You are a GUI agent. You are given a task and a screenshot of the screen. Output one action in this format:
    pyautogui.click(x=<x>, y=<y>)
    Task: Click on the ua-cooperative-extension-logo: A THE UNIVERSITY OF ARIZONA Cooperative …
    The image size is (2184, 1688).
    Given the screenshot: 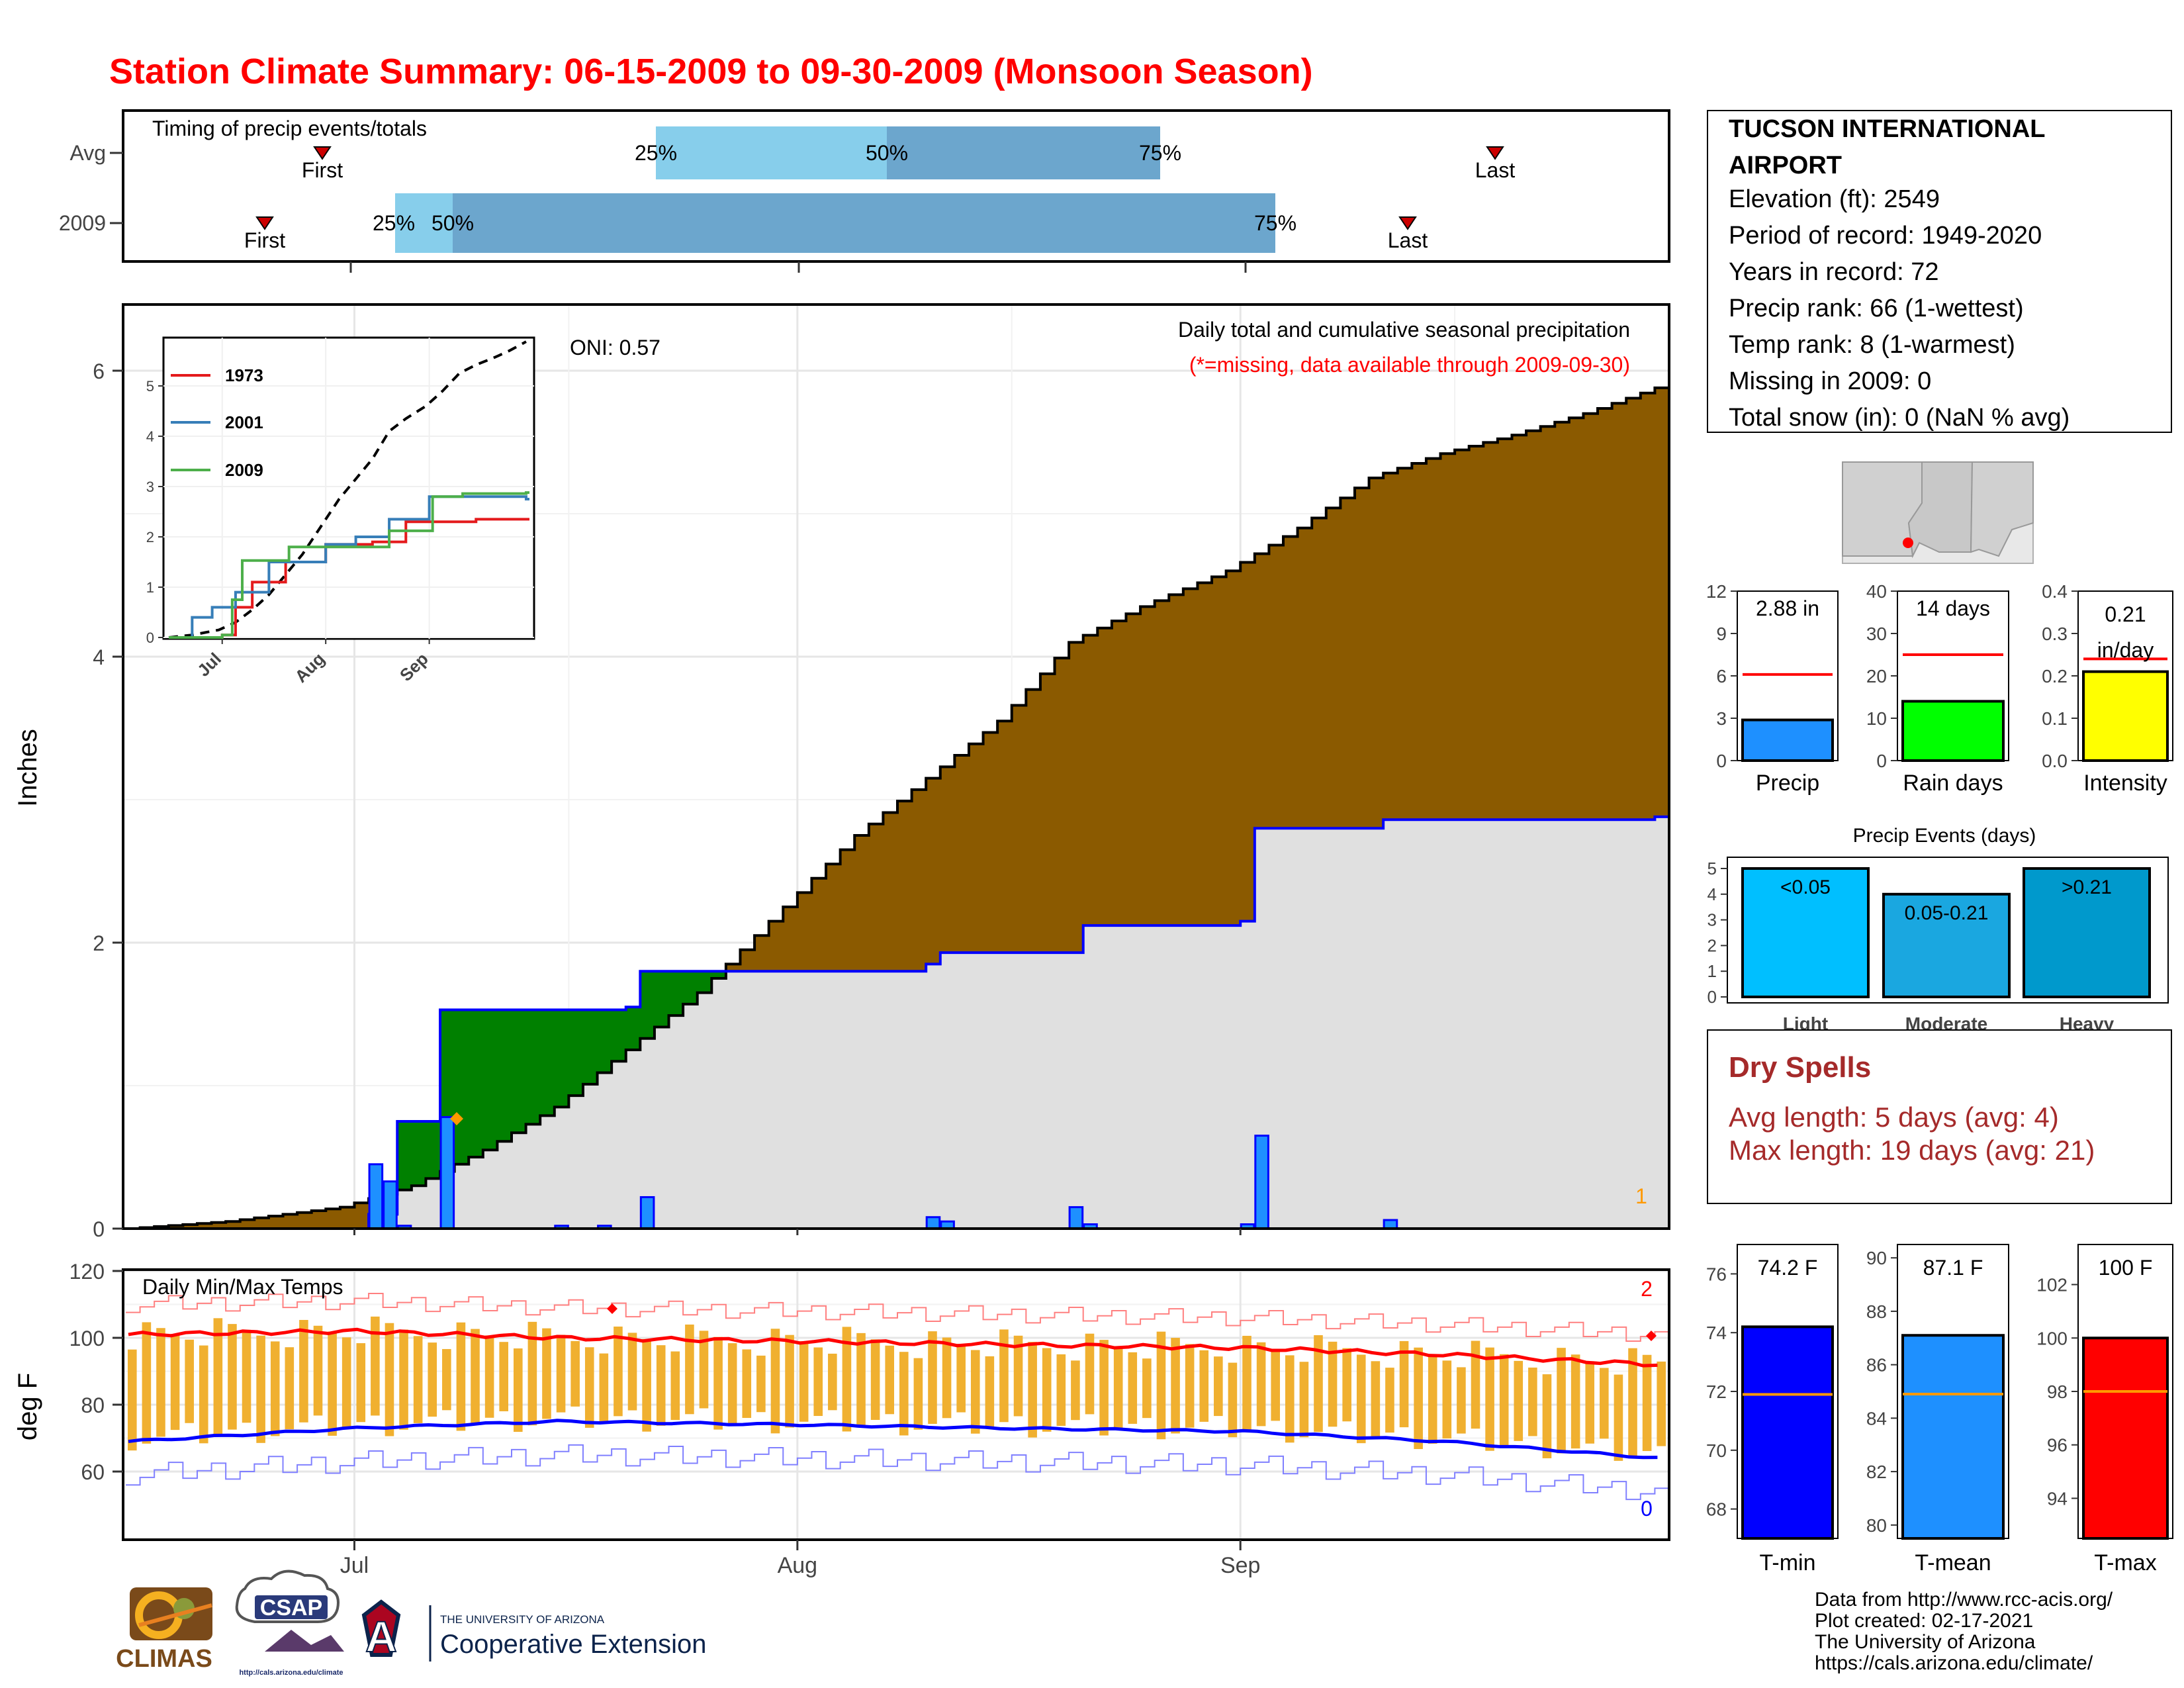 What is the action you would take?
    pyautogui.click(x=533, y=1630)
    